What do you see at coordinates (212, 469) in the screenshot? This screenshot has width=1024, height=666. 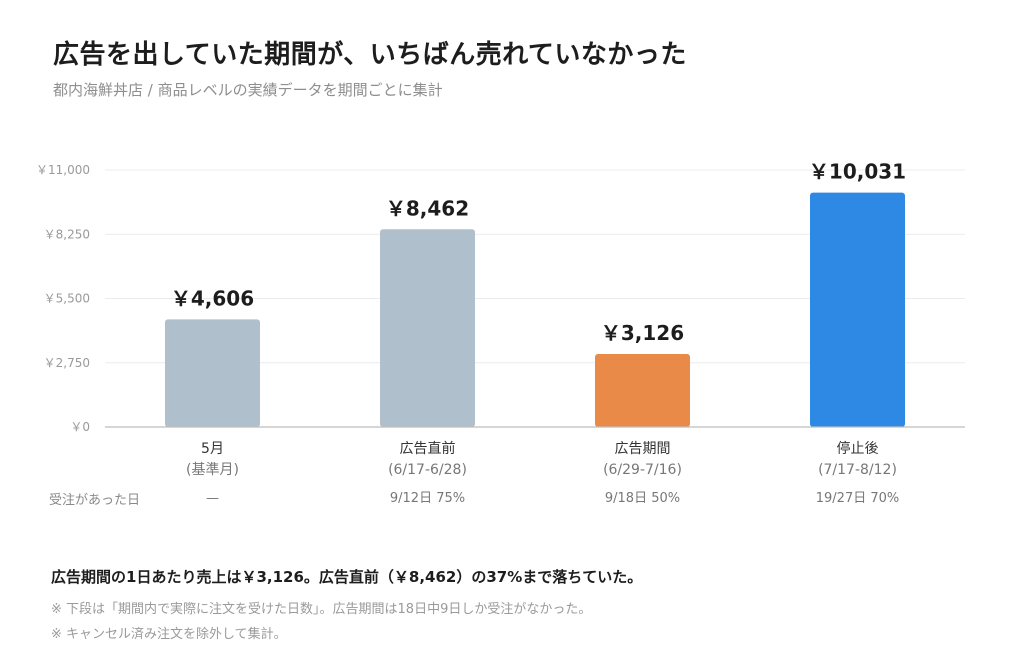 I see `x-category-period: (基準月)` at bounding box center [212, 469].